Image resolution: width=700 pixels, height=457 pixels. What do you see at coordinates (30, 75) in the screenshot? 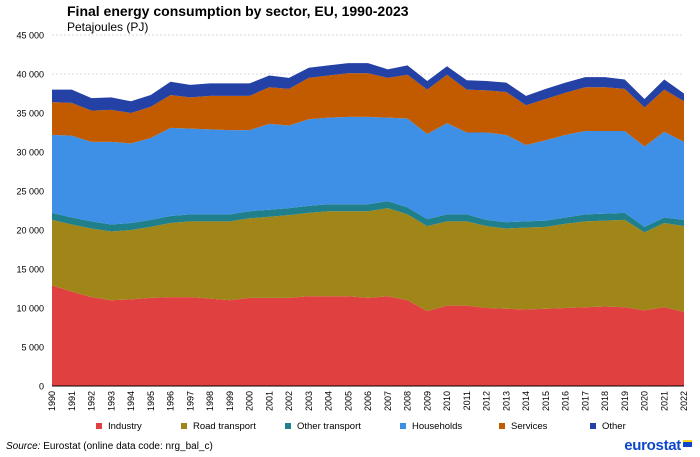
I see `y-tick-label: 40 000` at bounding box center [30, 75].